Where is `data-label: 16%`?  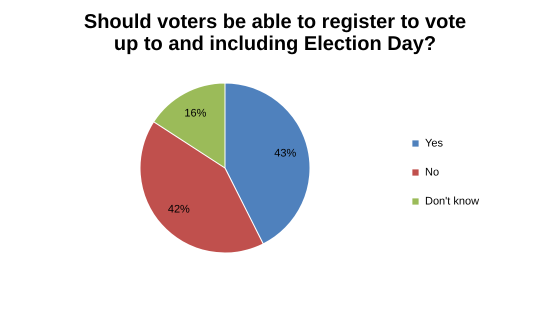 data-label: 16% is located at coordinates (195, 114).